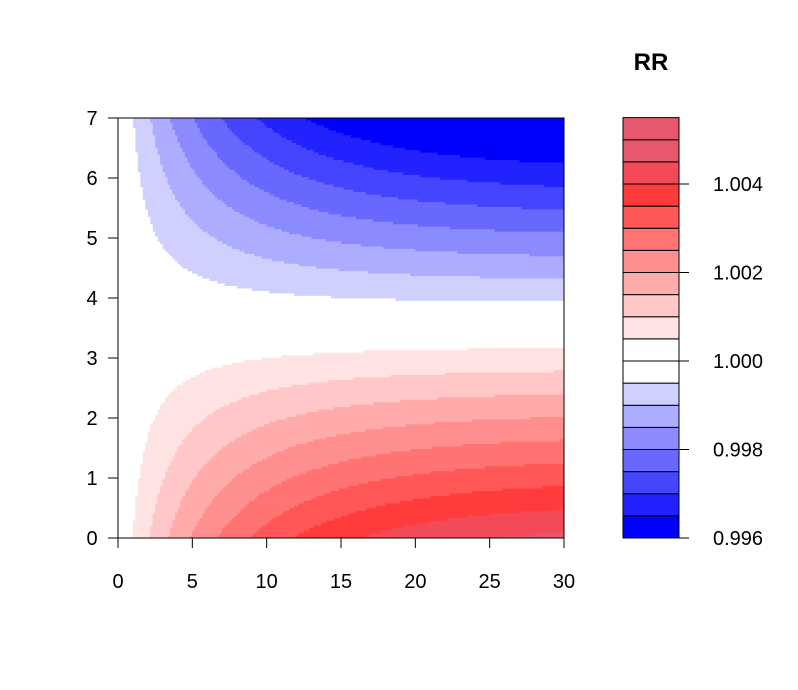 Image resolution: width=798 pixels, height=690 pixels. Describe the element at coordinates (341, 582) in the screenshot. I see `x-tick-label: 15` at that location.